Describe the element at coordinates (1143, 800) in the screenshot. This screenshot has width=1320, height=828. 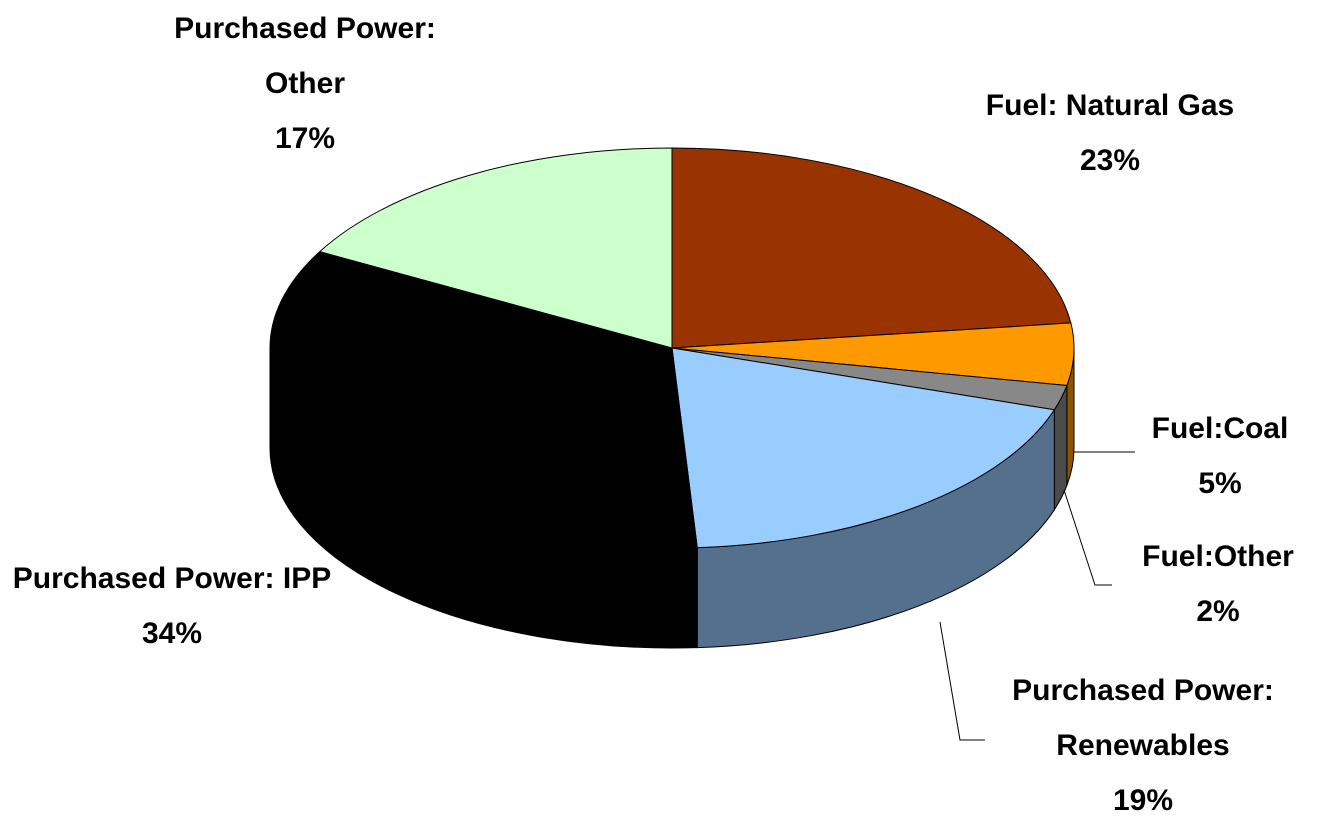
I see `value-label: 19%` at that location.